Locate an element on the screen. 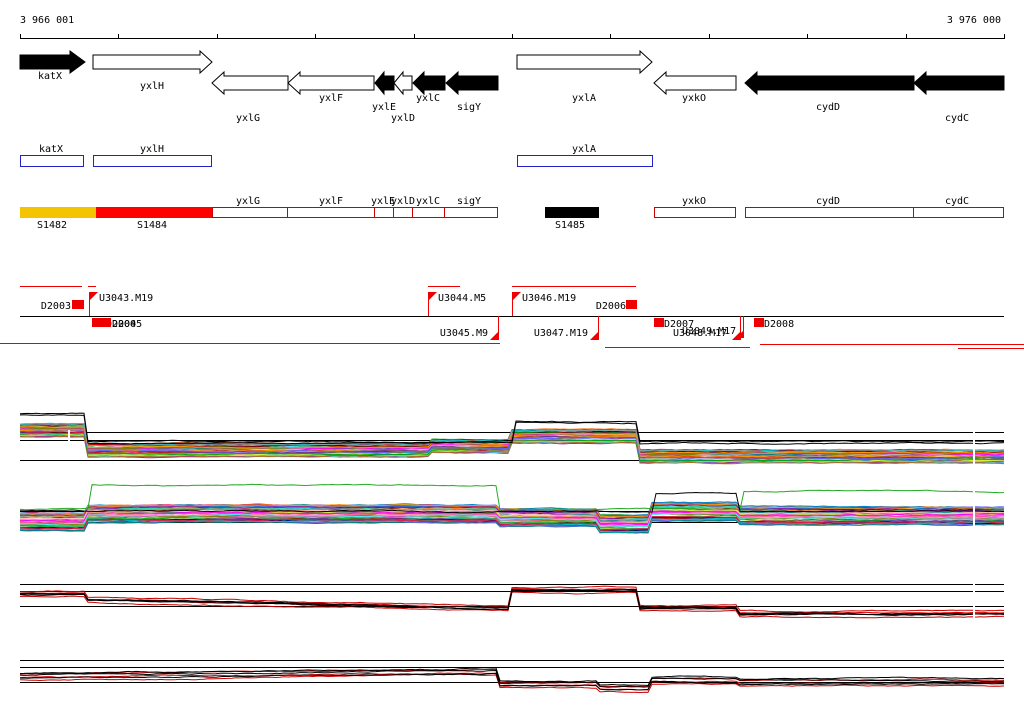  operon-box-yxlC: yxlC is located at coordinates (428, 207).